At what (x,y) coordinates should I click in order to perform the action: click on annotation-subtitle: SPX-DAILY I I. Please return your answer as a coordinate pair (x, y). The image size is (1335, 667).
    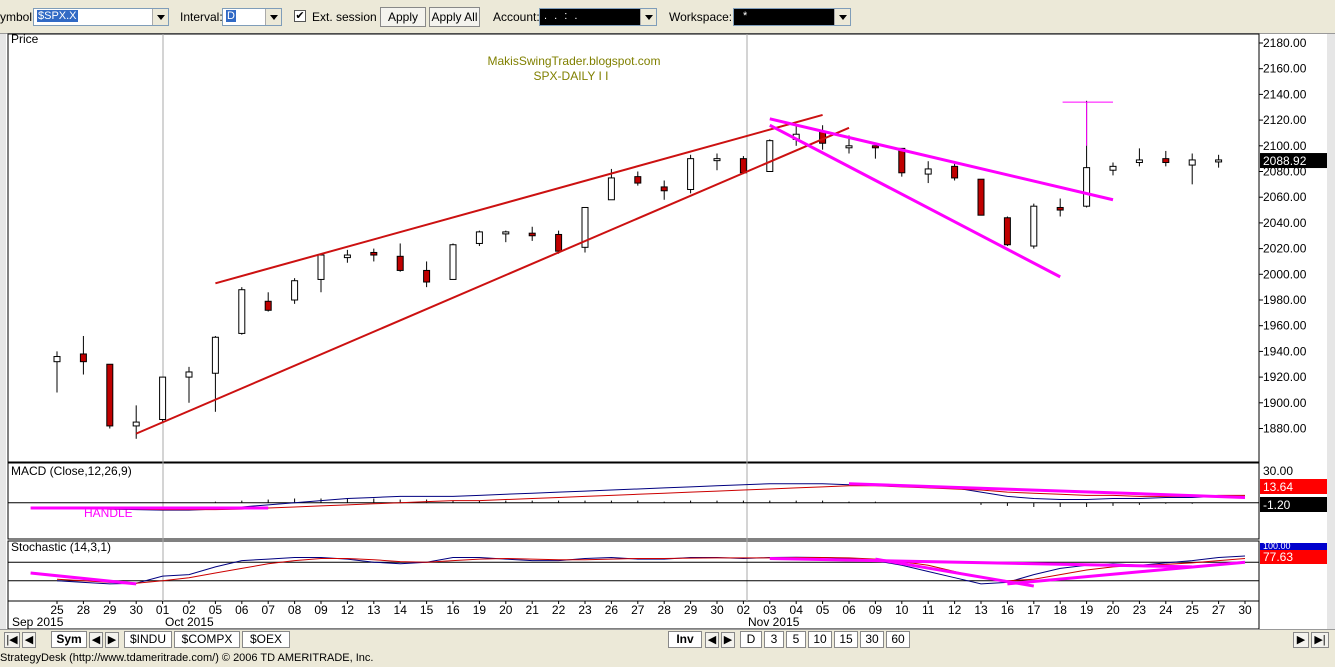
    Looking at the image, I should click on (571, 76).